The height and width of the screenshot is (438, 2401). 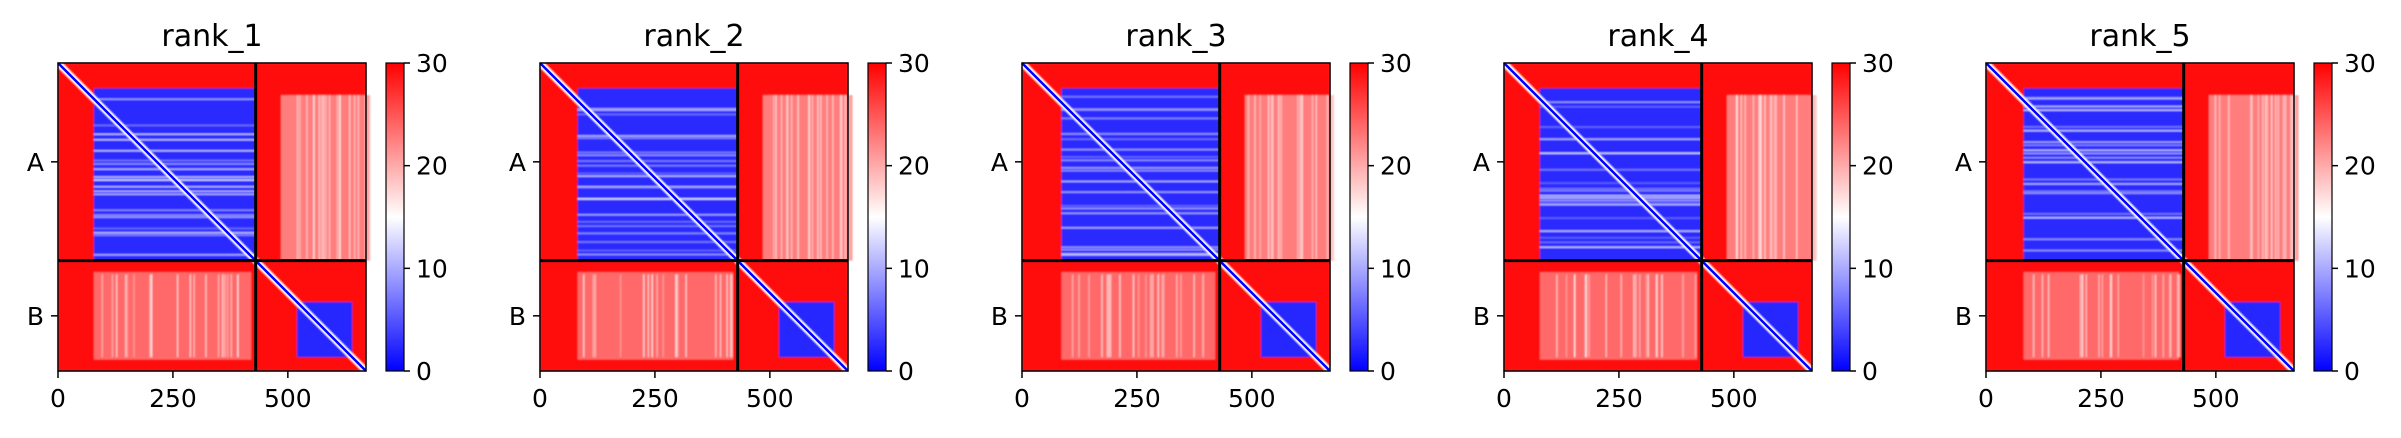 What do you see at coordinates (1175, 36) in the screenshot?
I see `panel-title: rank_3` at bounding box center [1175, 36].